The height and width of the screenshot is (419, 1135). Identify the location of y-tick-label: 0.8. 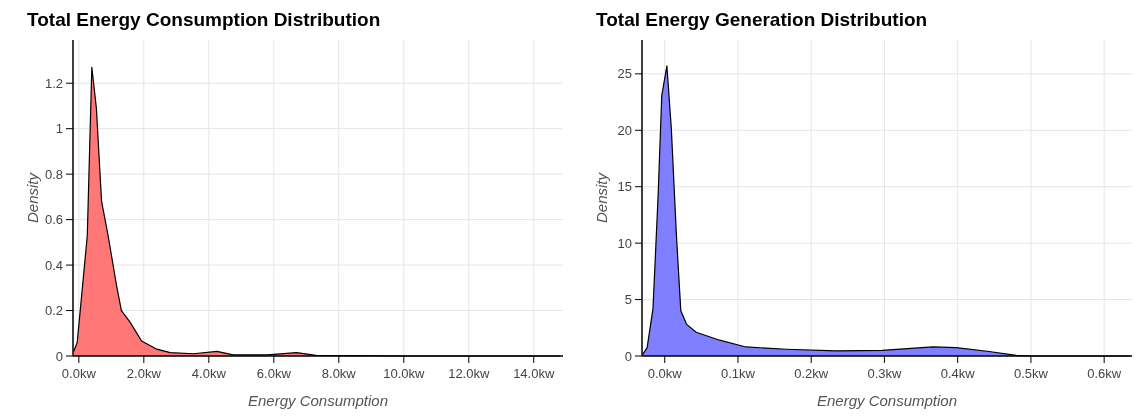
(53, 174).